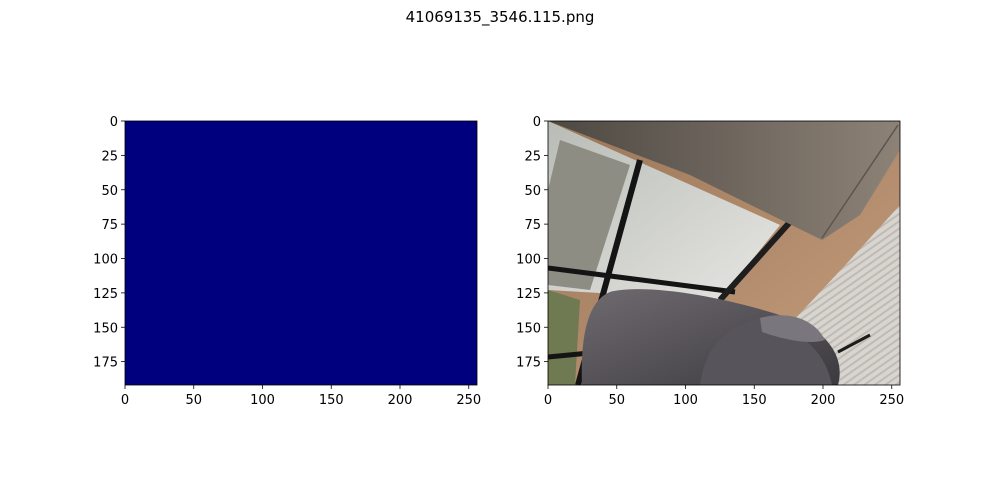 The image size is (1000, 500). I want to click on photo-y-tick-label: 50, so click(532, 191).